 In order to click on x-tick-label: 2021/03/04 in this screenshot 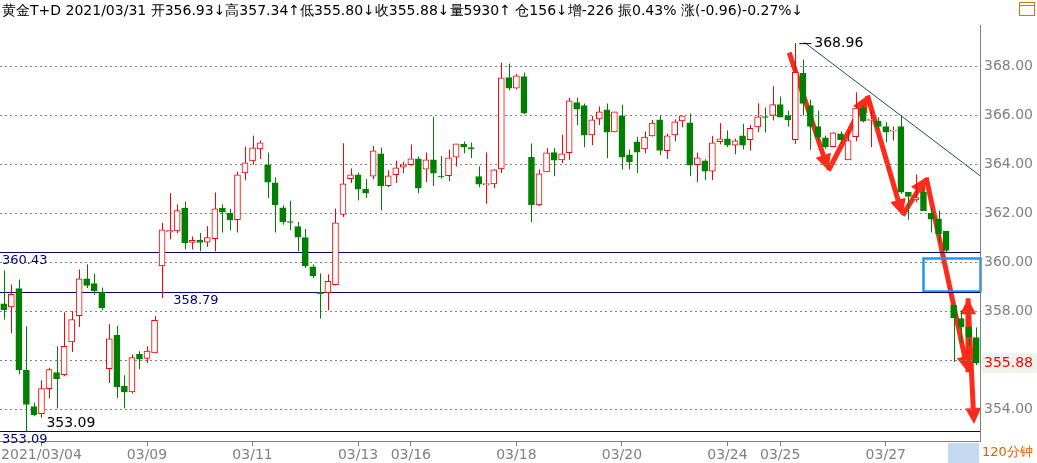, I will do `click(41, 454)`.